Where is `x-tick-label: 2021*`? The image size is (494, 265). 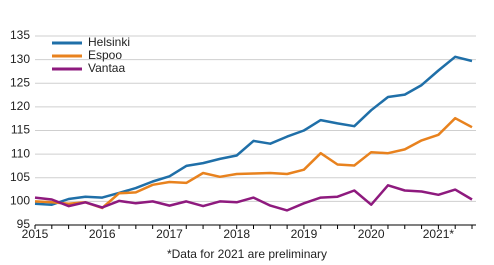 x-tick-label: 2021* is located at coordinates (439, 234).